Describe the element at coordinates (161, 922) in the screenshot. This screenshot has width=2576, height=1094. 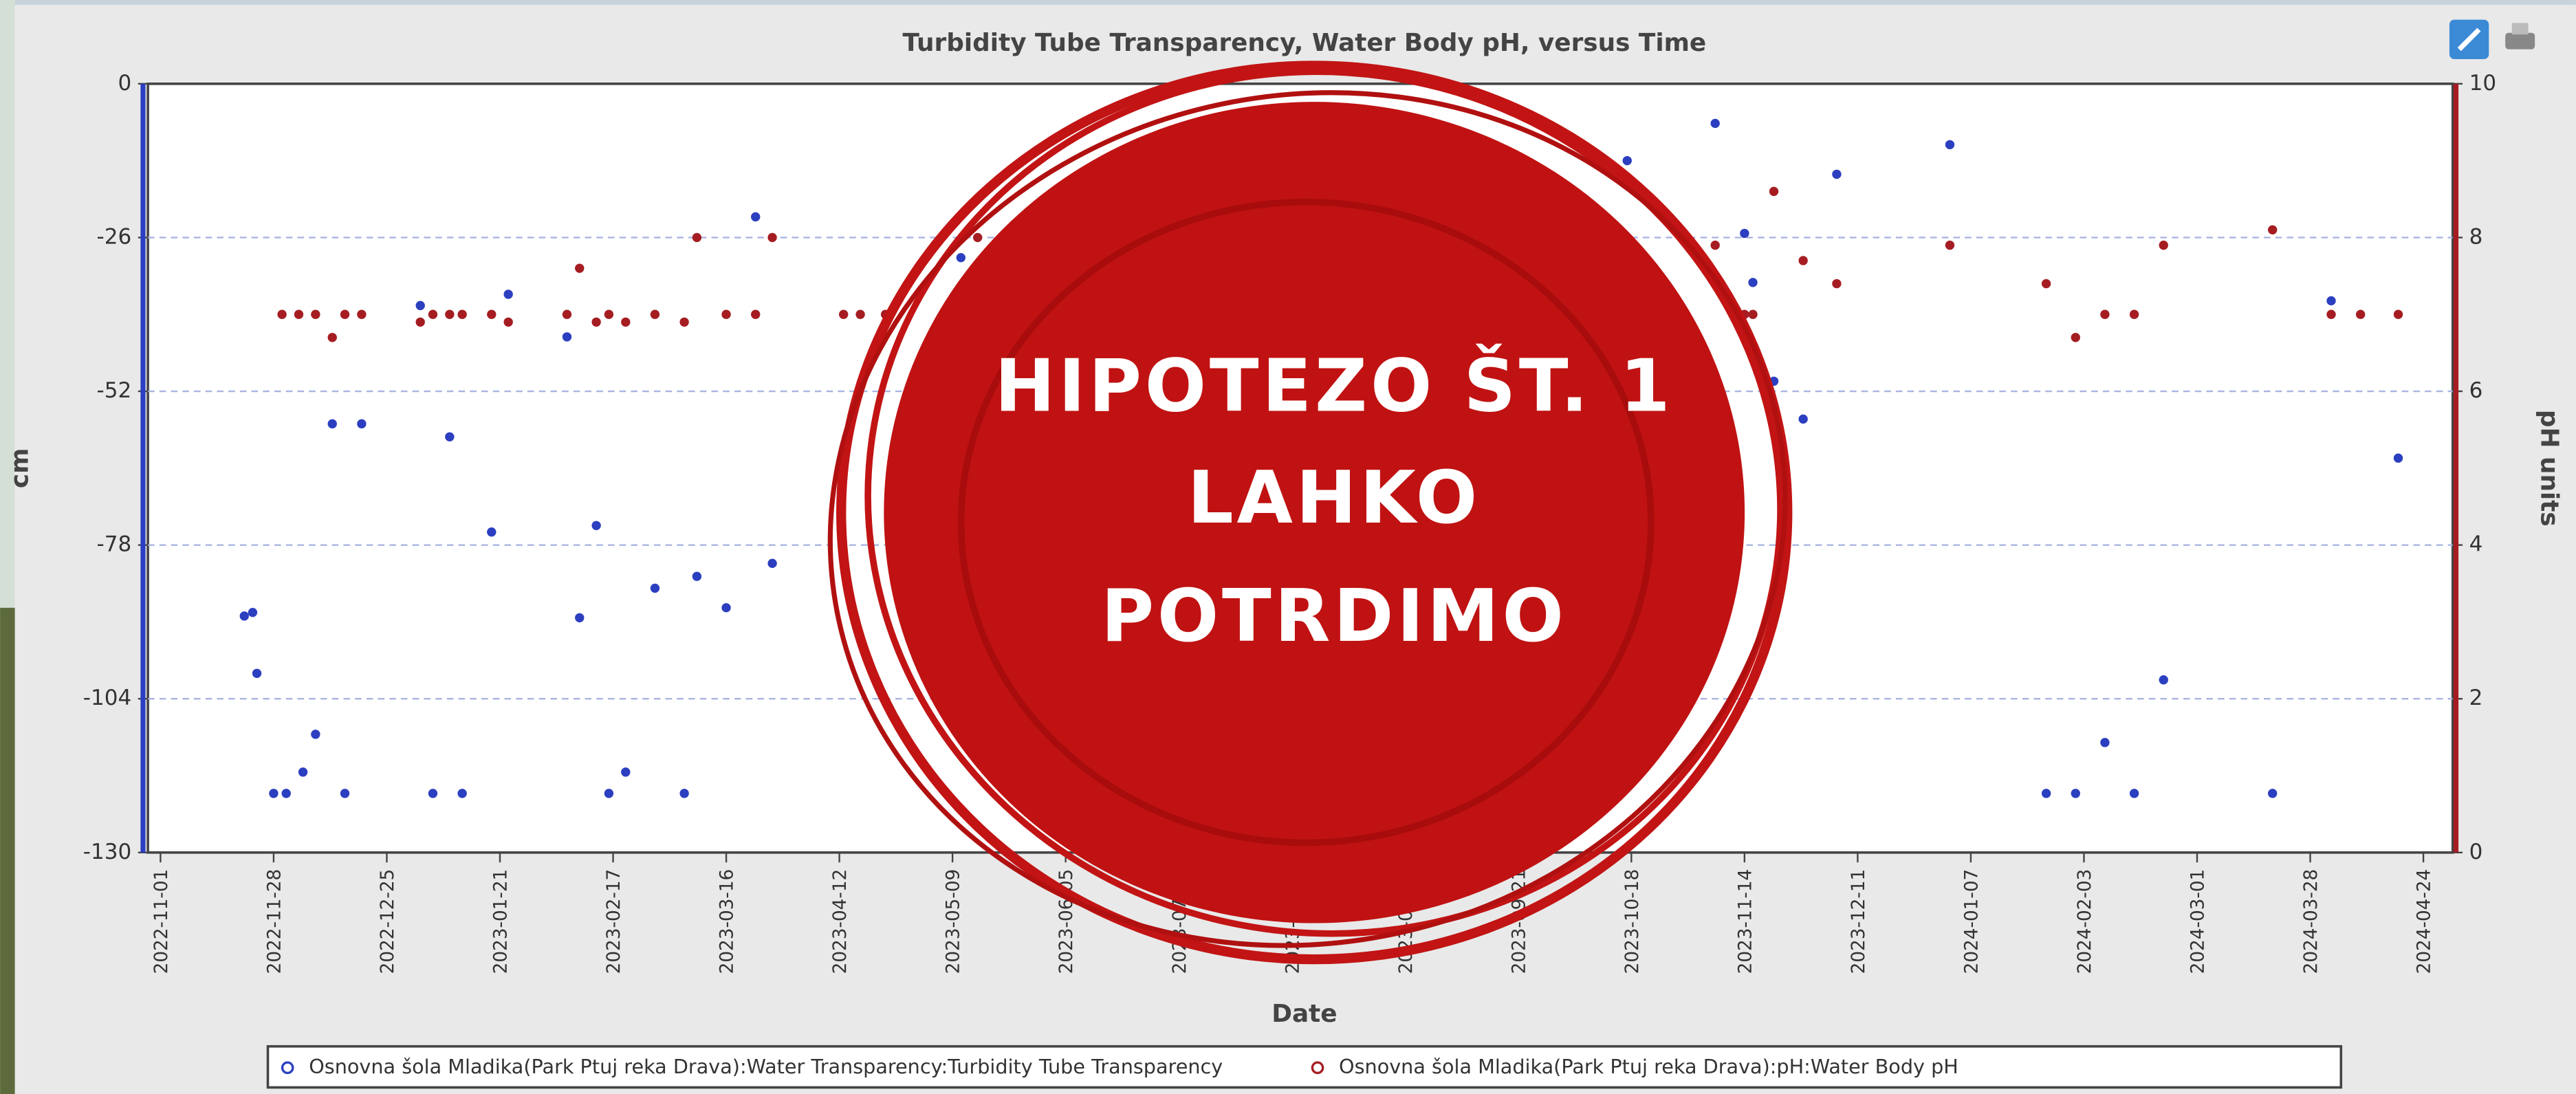
I see `x-tick-label: 2022-11-01` at that location.